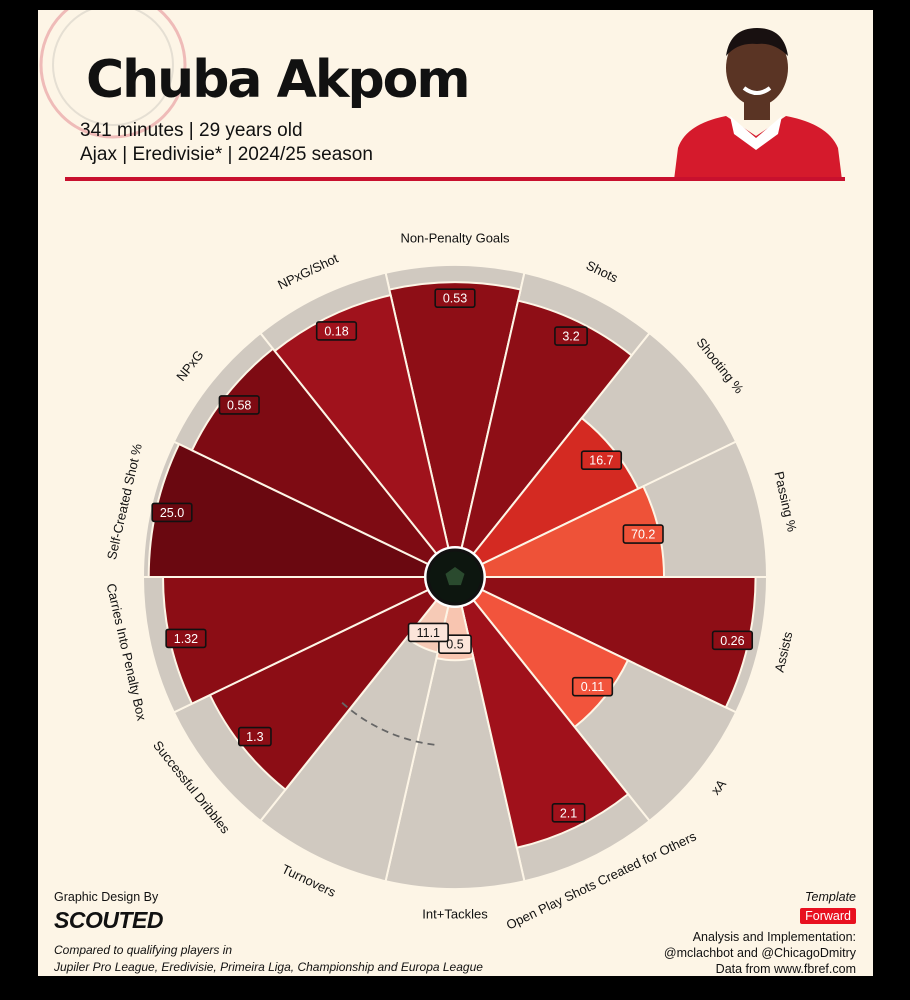  What do you see at coordinates (785, 502) in the screenshot?
I see `metric-label: Passing %` at bounding box center [785, 502].